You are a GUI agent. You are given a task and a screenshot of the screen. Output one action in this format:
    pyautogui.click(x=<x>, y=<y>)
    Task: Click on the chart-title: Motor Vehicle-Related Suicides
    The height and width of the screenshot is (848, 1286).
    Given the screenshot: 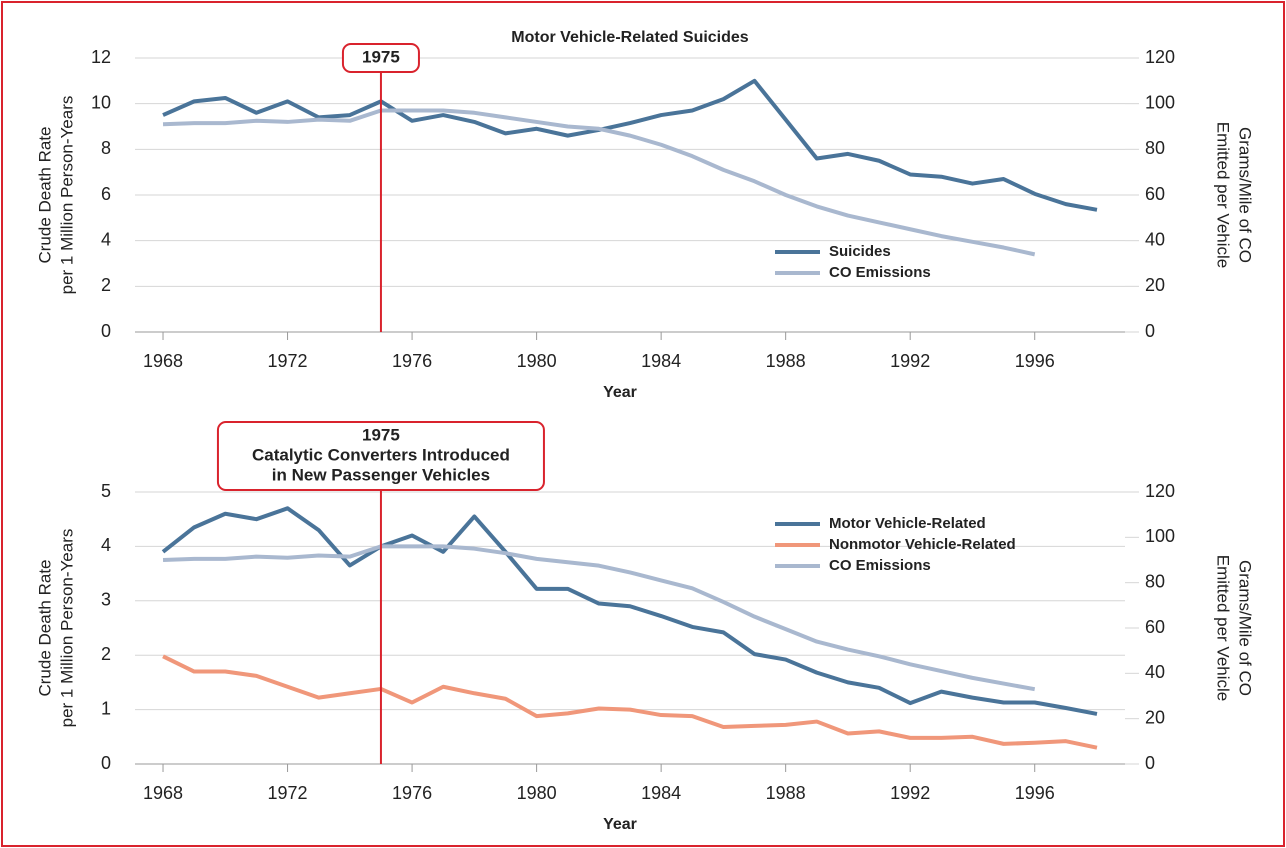 What is the action you would take?
    pyautogui.click(x=630, y=37)
    